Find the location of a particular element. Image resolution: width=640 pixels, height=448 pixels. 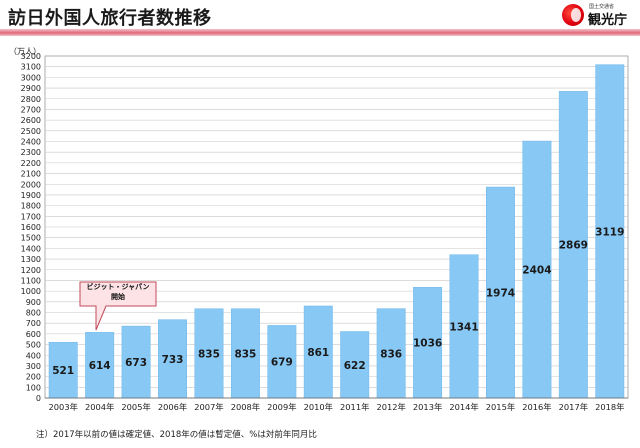

y-tick-label: 1900 is located at coordinates (31, 195).